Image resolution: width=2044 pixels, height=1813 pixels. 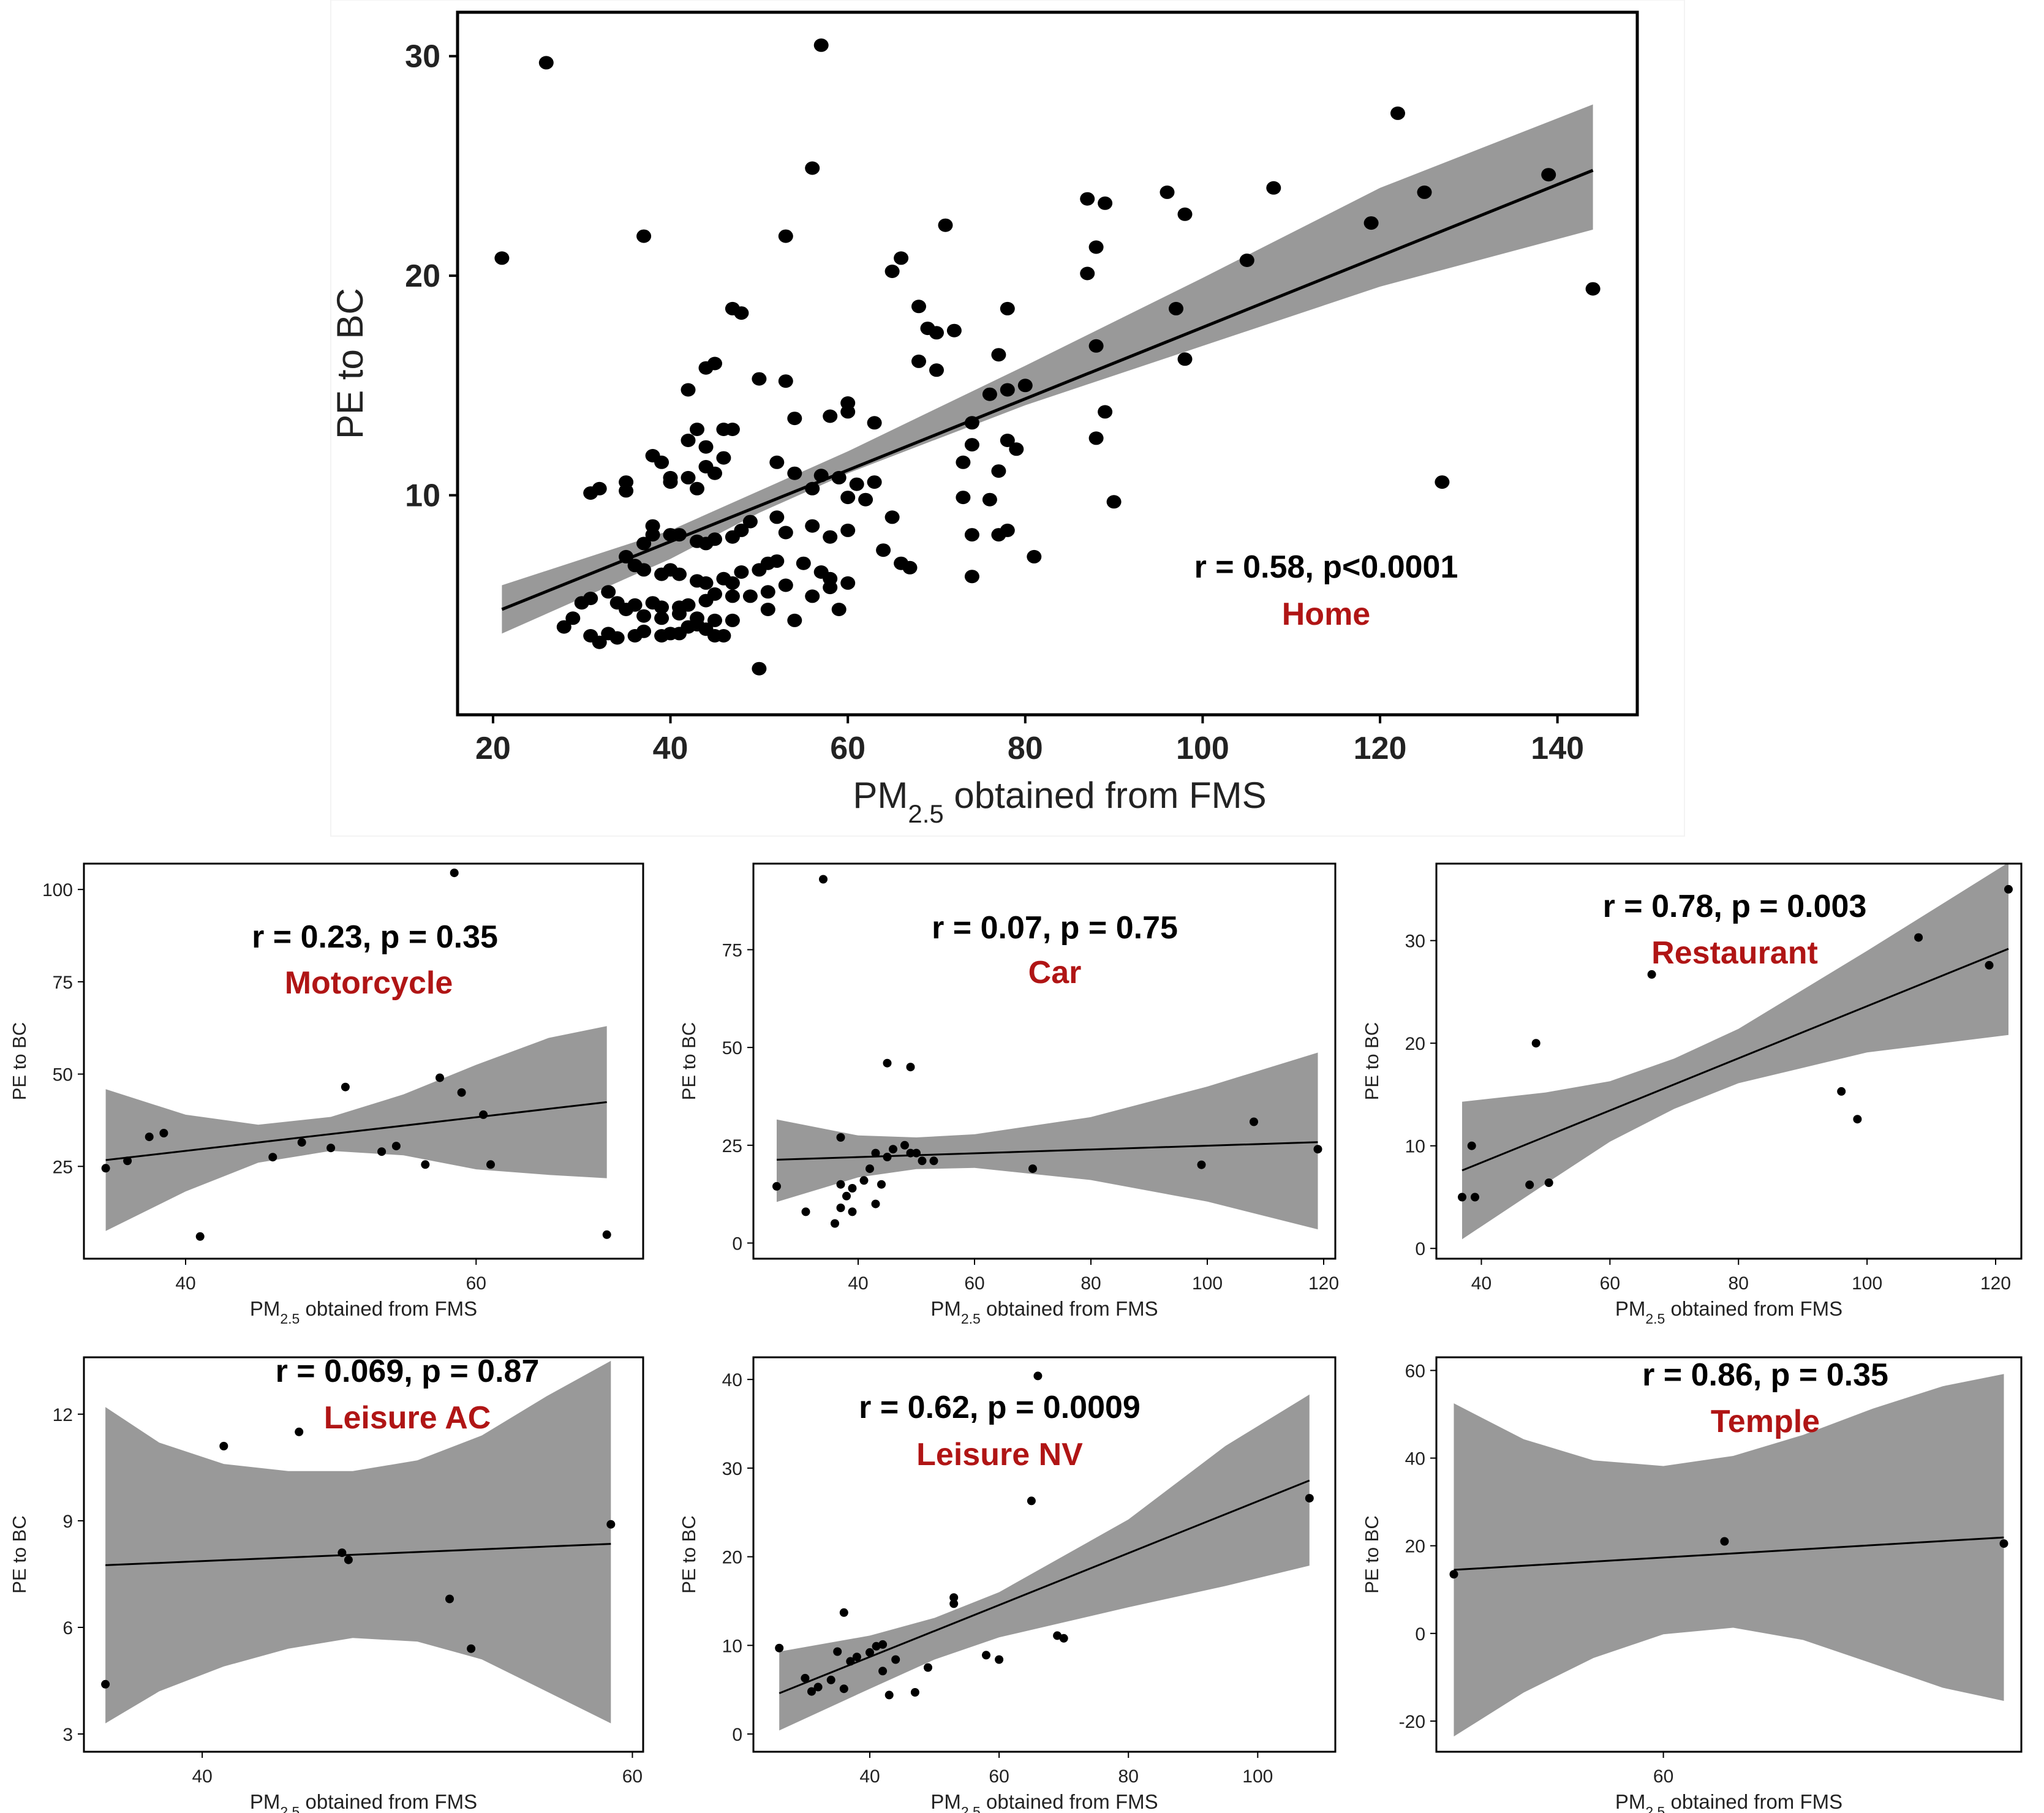 What do you see at coordinates (408, 1372) in the screenshot?
I see `leisure-ac-stat-label: r = 0.069, p = 0.87` at bounding box center [408, 1372].